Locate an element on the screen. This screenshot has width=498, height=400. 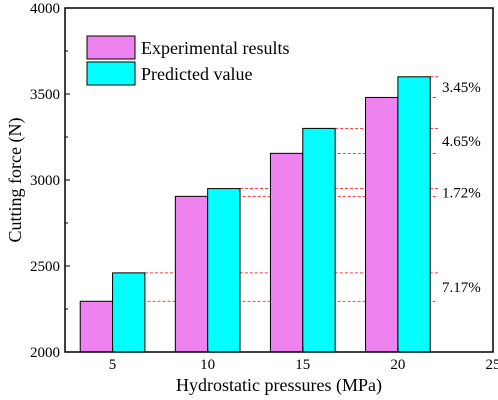
legend-label-experimental: Experimental results is located at coordinates (215, 48).